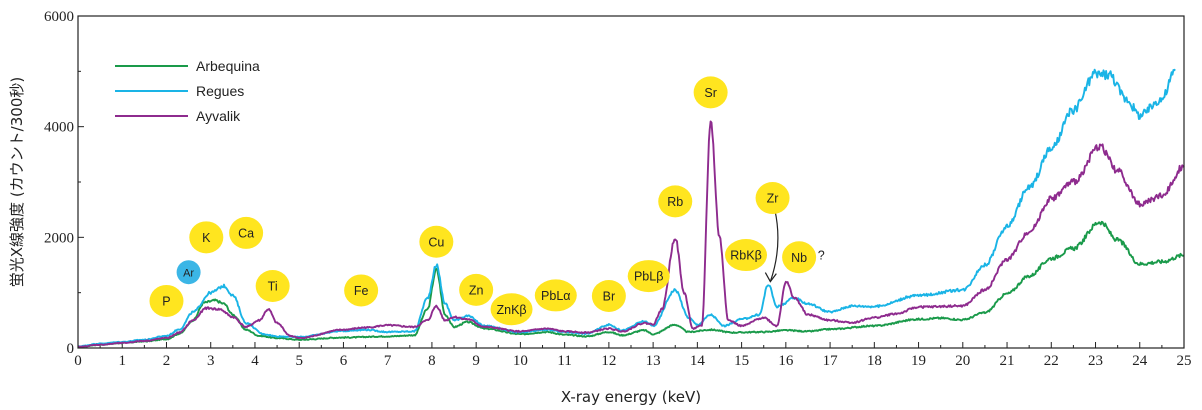  I want to click on badge-label: PbLβ, so click(648, 277).